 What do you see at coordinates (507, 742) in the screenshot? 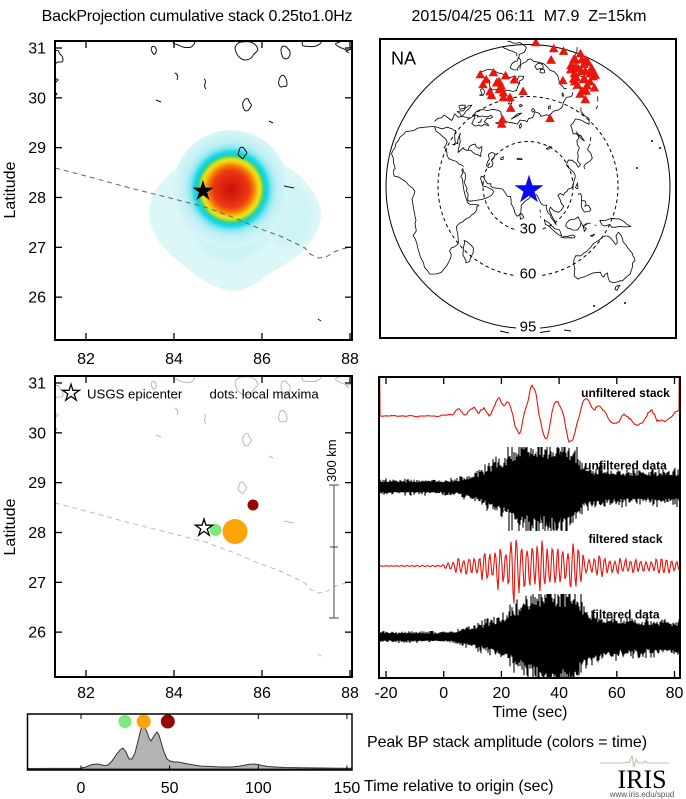
I see `svg-text:Peak BP stack amplitude (color: Peak BP stack amplitude (colors = time)` at bounding box center [507, 742].